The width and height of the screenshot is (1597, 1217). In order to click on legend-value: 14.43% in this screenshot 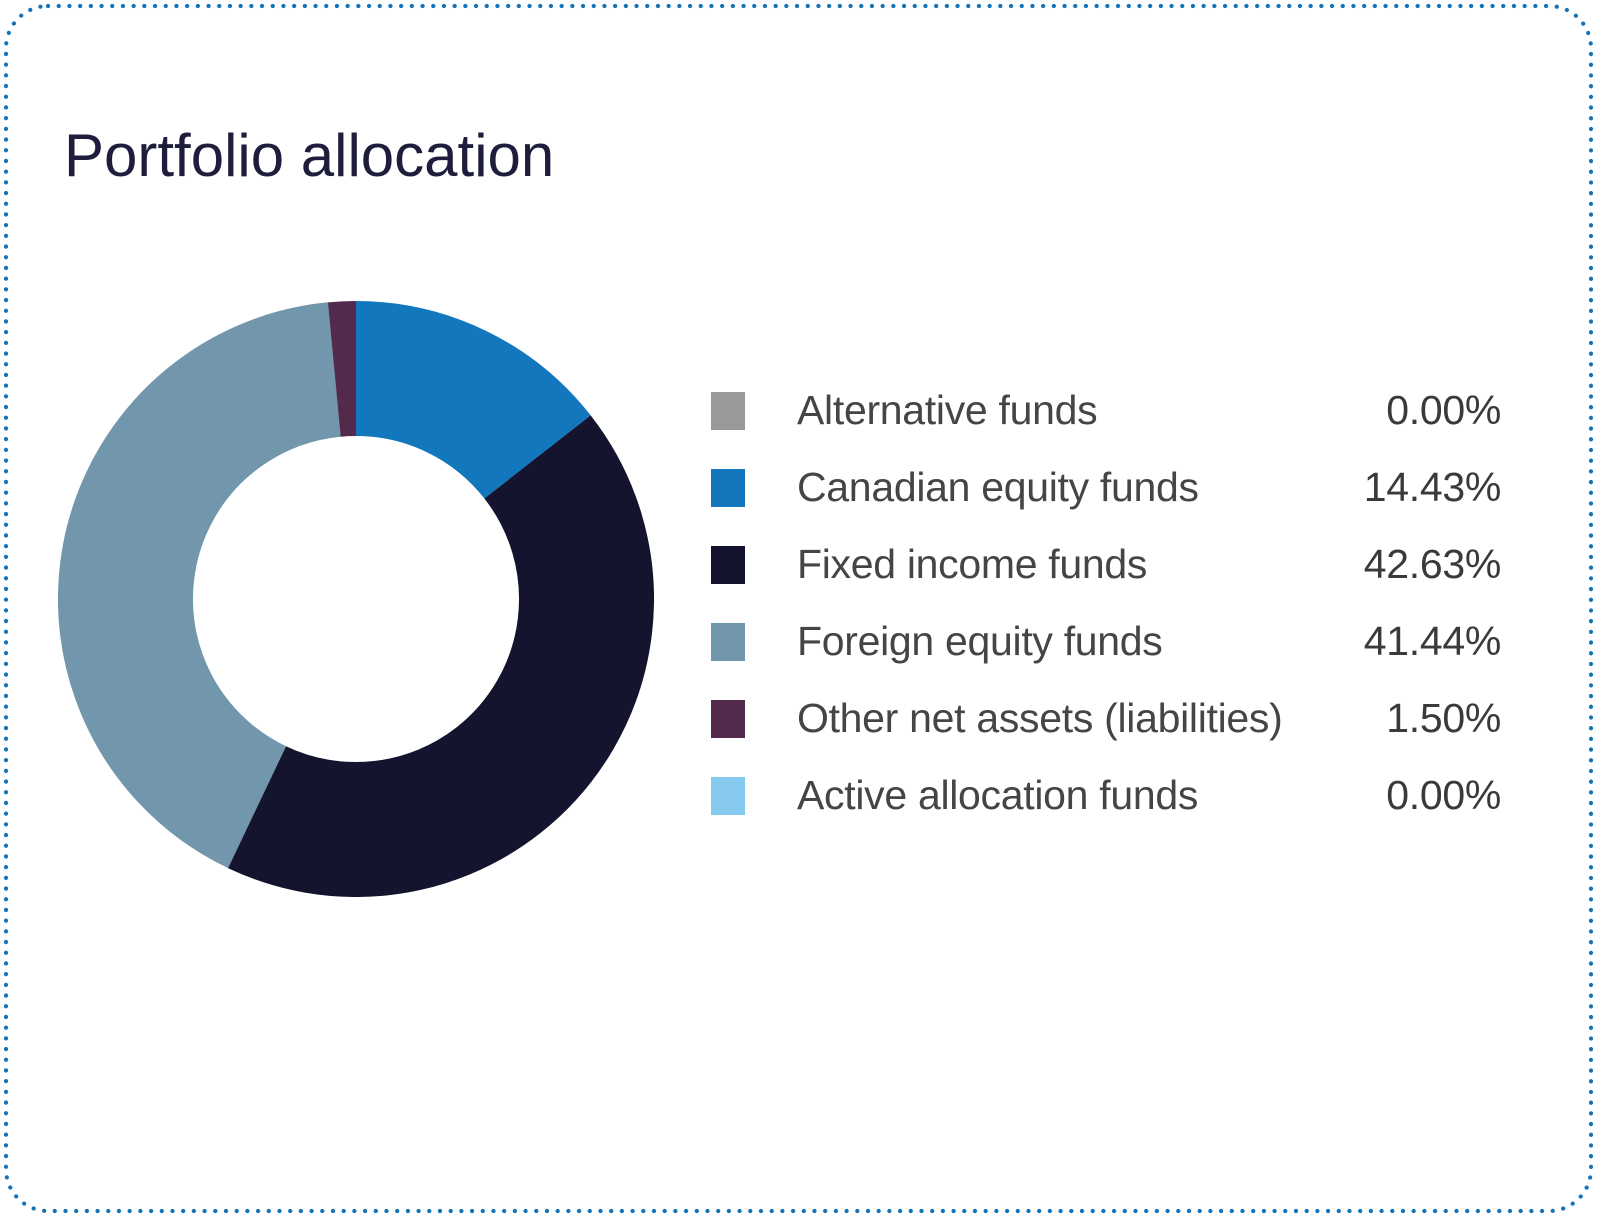, I will do `click(1432, 487)`.